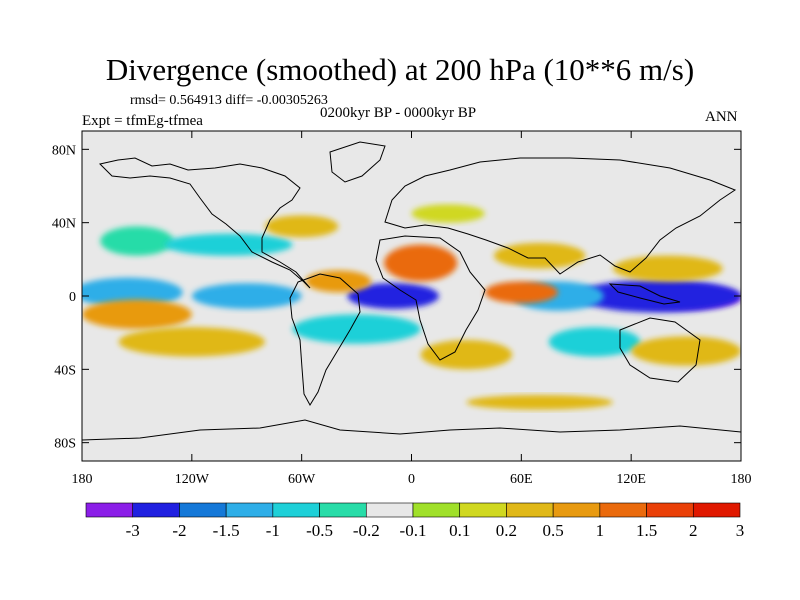 The height and width of the screenshot is (600, 800). I want to click on colorbar-label-7: 0.1, so click(459, 530).